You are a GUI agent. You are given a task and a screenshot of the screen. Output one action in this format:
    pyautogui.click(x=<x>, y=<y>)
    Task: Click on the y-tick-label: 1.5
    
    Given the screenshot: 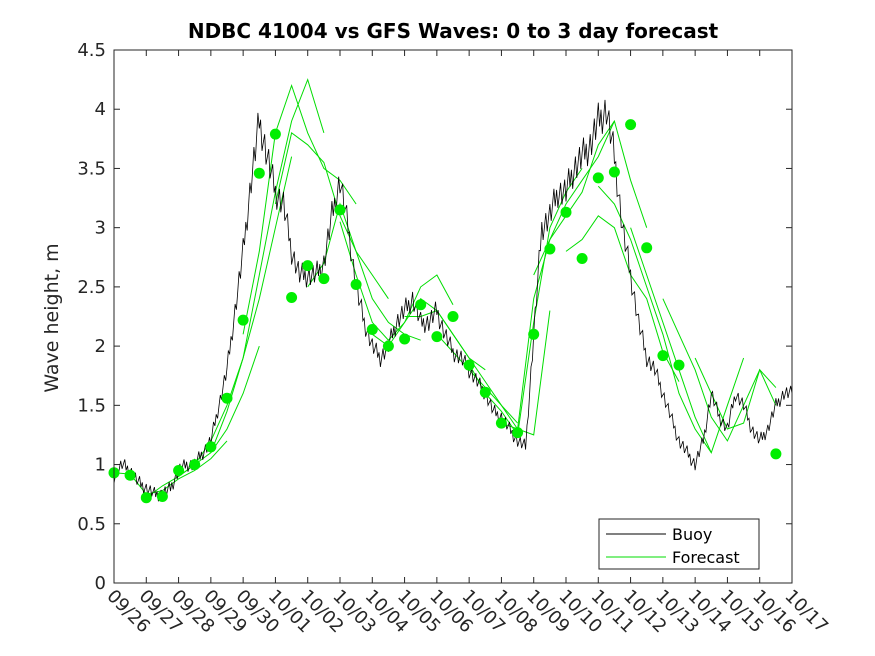 What is the action you would take?
    pyautogui.click(x=91, y=405)
    